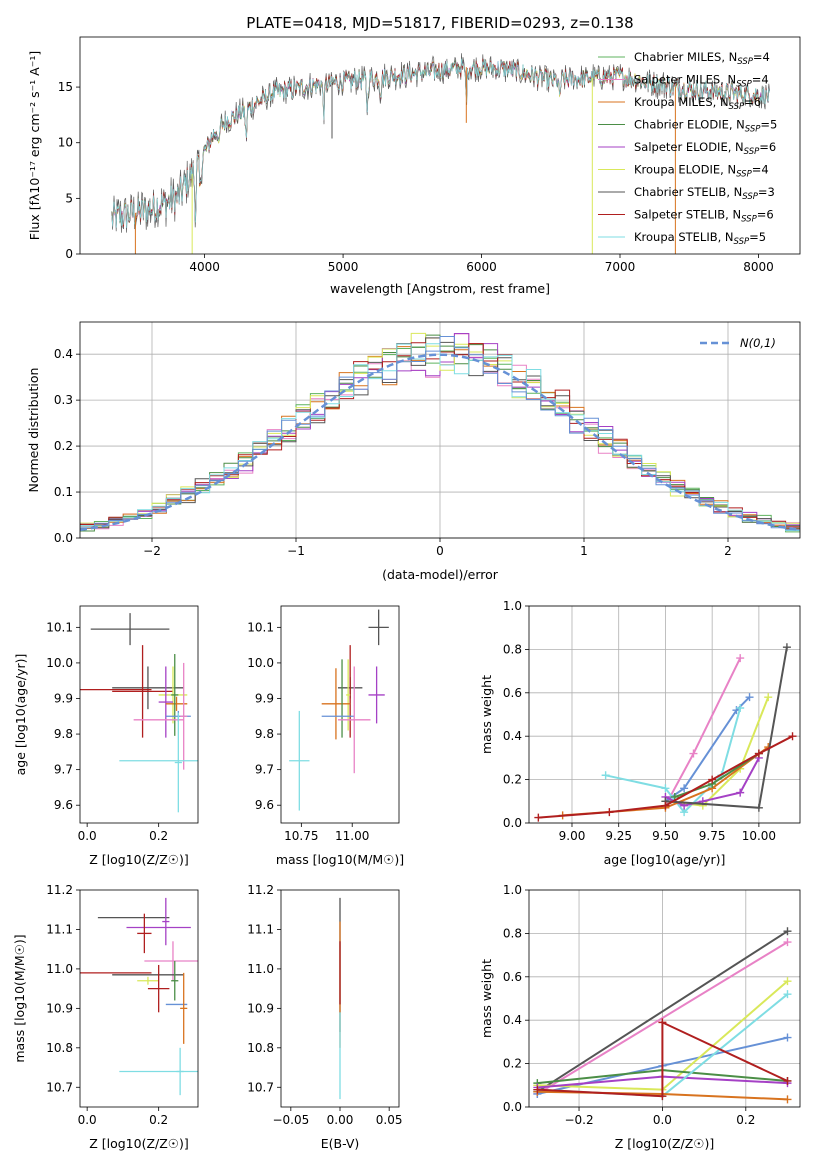 The width and height of the screenshot is (819, 1170). What do you see at coordinates (620, 267) in the screenshot?
I see `x-tick-label: 7000` at bounding box center [620, 267].